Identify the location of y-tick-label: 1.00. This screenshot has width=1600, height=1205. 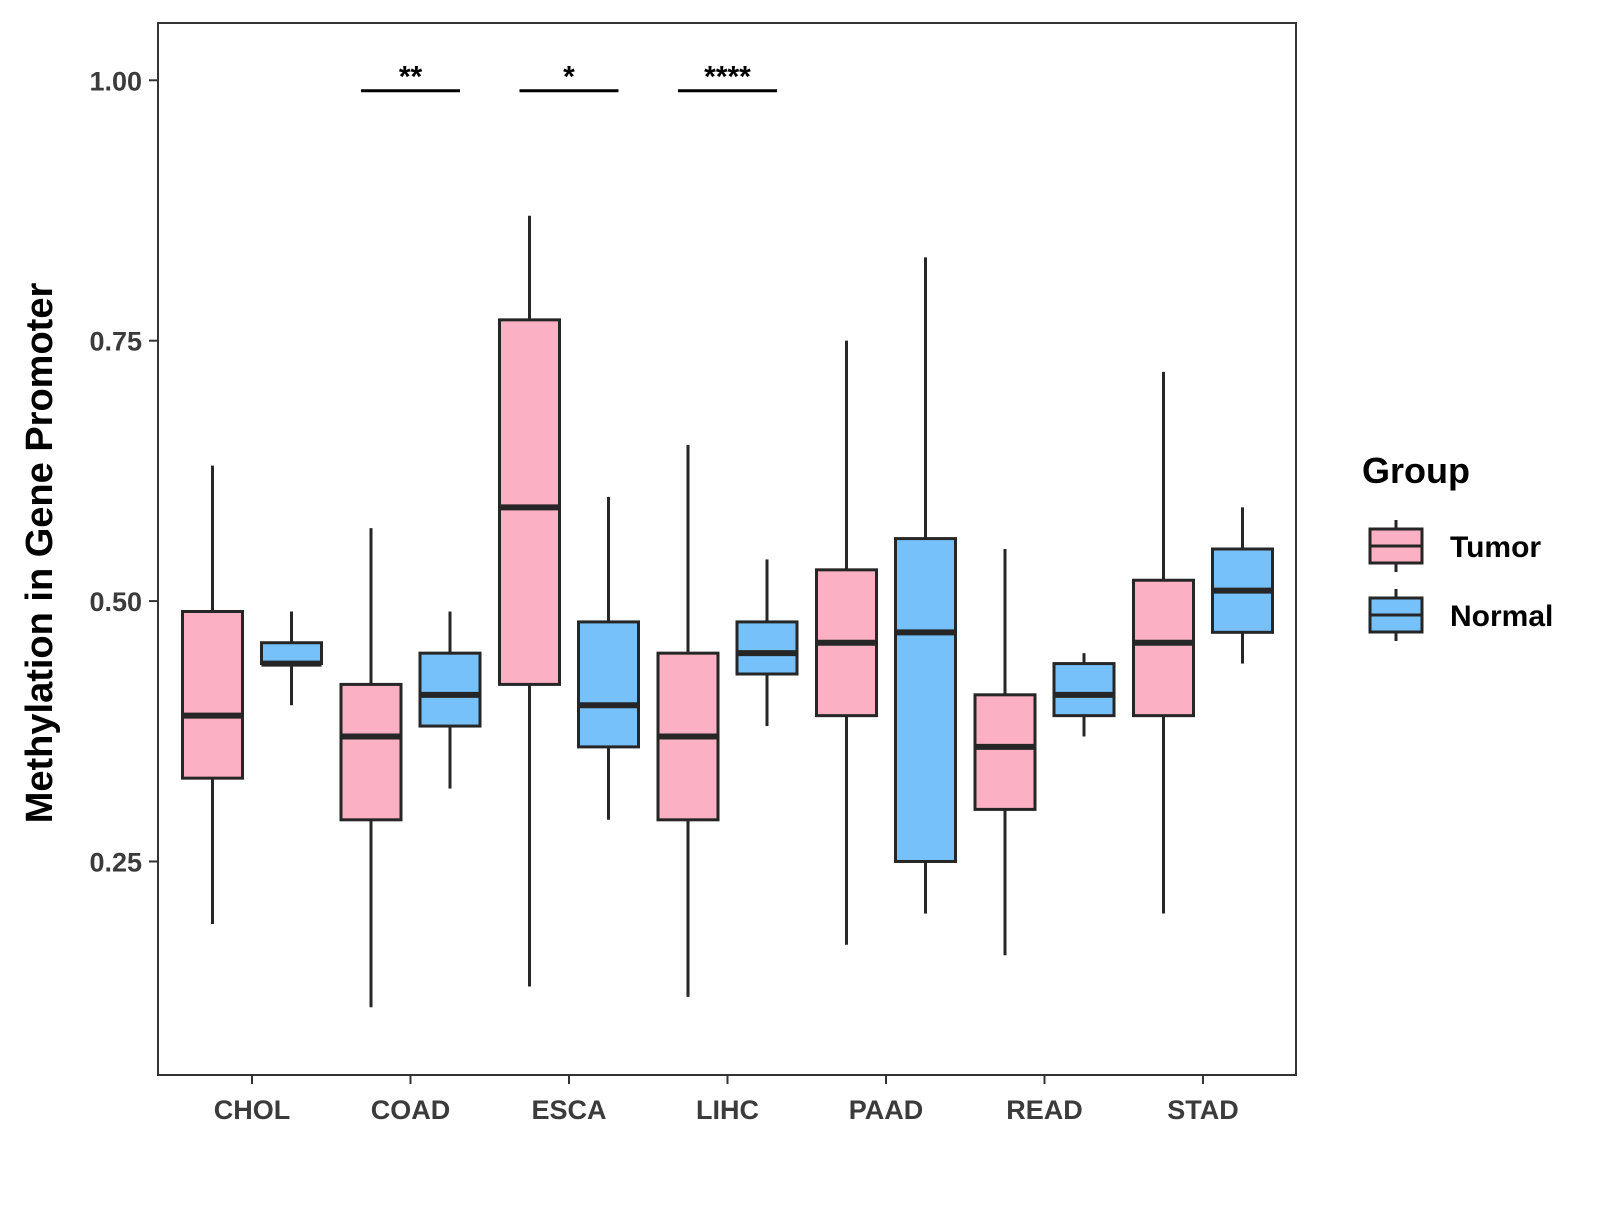
(115, 81).